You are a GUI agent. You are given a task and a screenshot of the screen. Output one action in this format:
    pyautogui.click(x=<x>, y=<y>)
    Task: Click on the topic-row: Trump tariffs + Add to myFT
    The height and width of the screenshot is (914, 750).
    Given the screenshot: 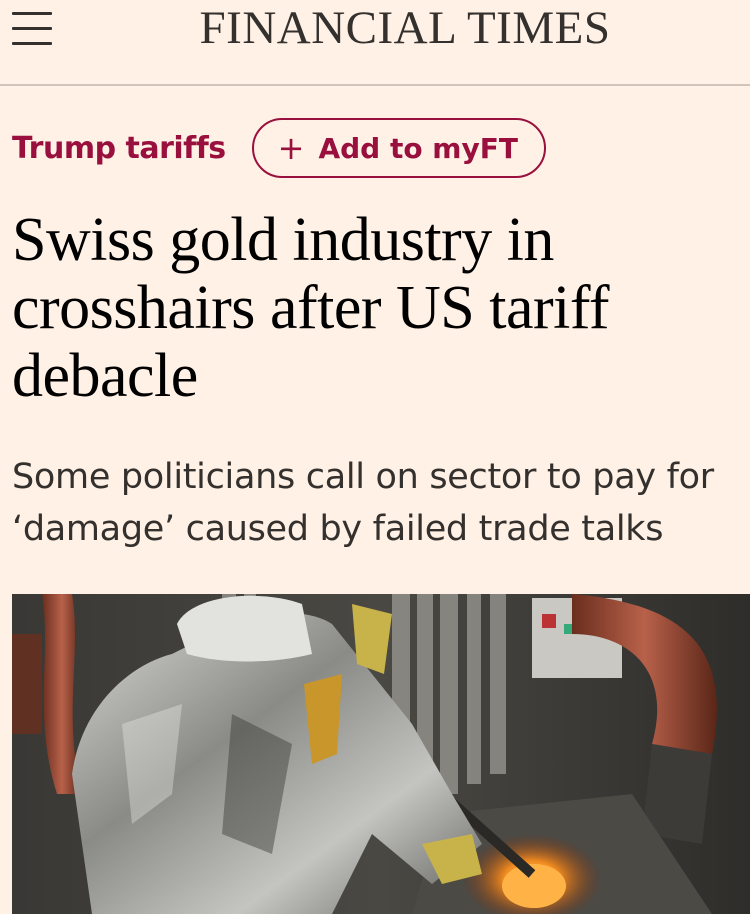 What is the action you would take?
    pyautogui.click(x=279, y=148)
    